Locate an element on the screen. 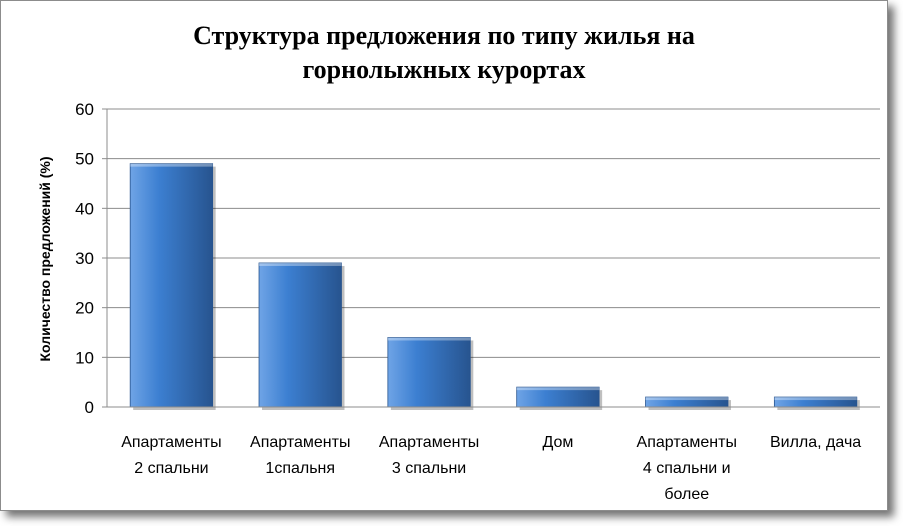 This screenshot has width=903, height=526. y-tick-labels: 0 10 20 30 40 50 60 is located at coordinates (84, 258).